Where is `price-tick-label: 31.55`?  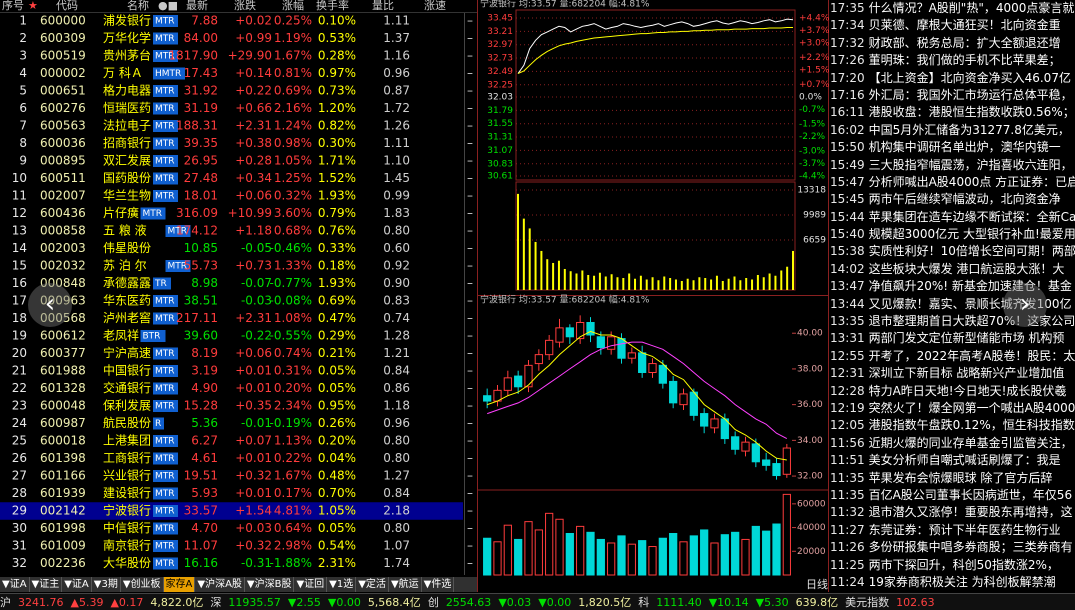
price-tick-label: 31.55 is located at coordinates (500, 124).